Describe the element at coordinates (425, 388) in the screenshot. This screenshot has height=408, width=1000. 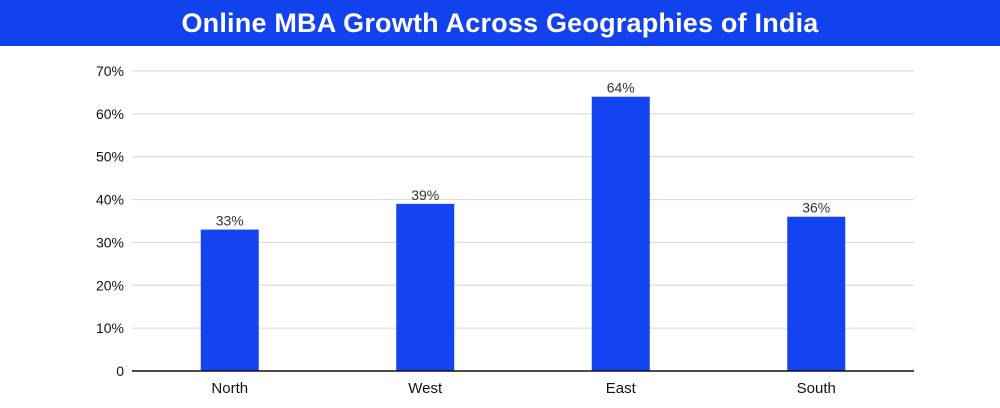
I see `x-tick-label-west: West` at that location.